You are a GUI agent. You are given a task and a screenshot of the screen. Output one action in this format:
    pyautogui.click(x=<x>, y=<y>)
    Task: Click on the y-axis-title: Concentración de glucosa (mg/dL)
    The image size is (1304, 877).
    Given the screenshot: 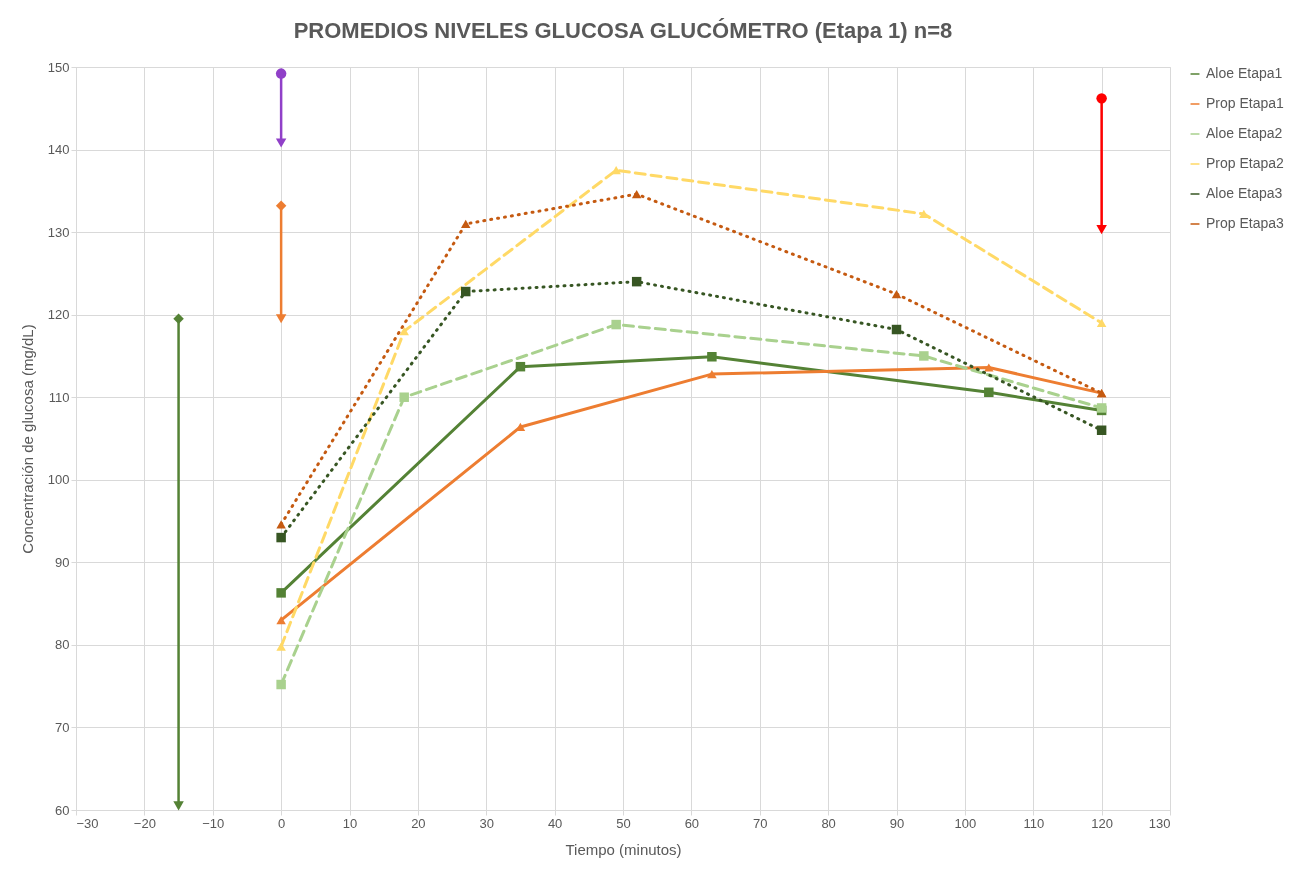 What is the action you would take?
    pyautogui.click(x=27, y=439)
    